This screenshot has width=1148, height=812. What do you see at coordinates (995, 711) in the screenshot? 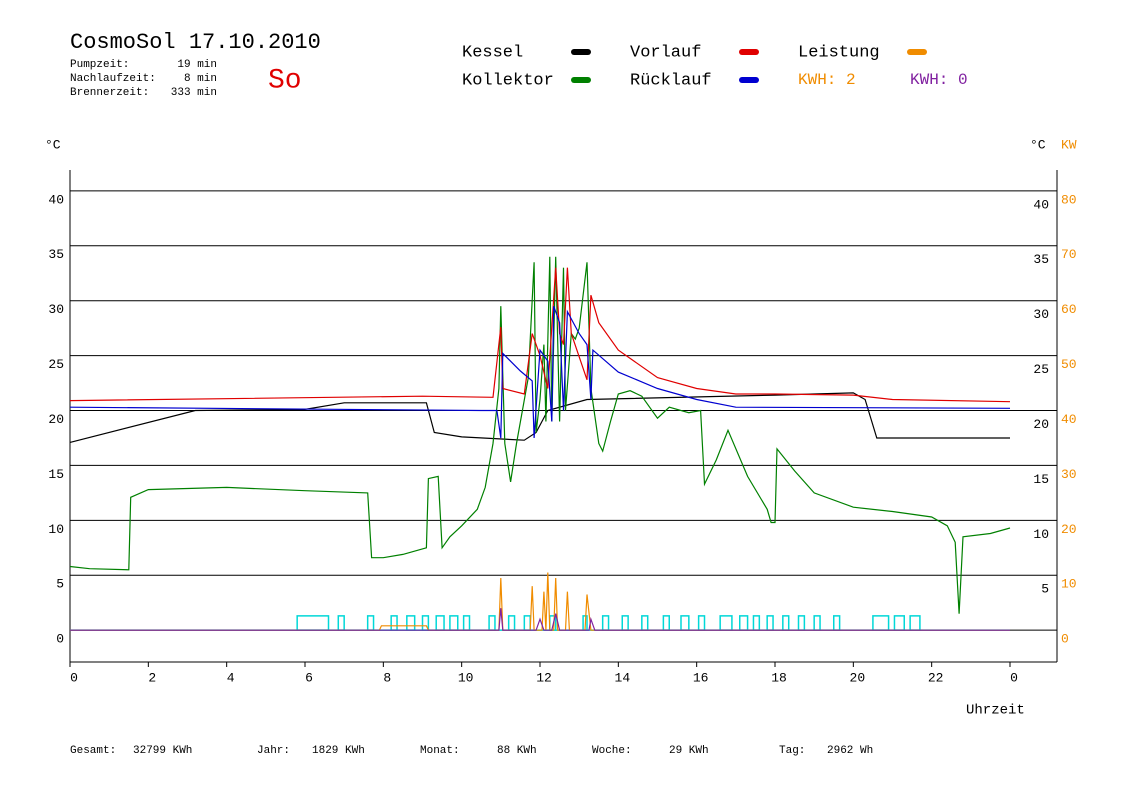
I see `x-axis-label: Uhrzeit` at bounding box center [995, 711].